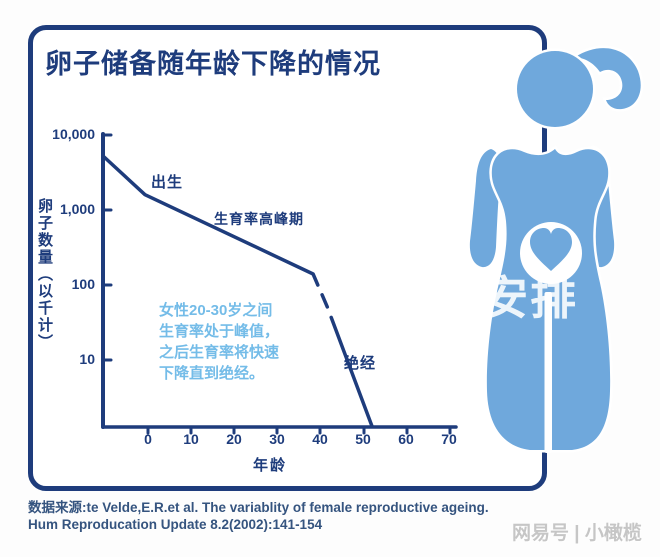 Image resolution: width=660 pixels, height=557 pixels. What do you see at coordinates (234, 439) in the screenshot?
I see `x-tick-20: 20` at bounding box center [234, 439].